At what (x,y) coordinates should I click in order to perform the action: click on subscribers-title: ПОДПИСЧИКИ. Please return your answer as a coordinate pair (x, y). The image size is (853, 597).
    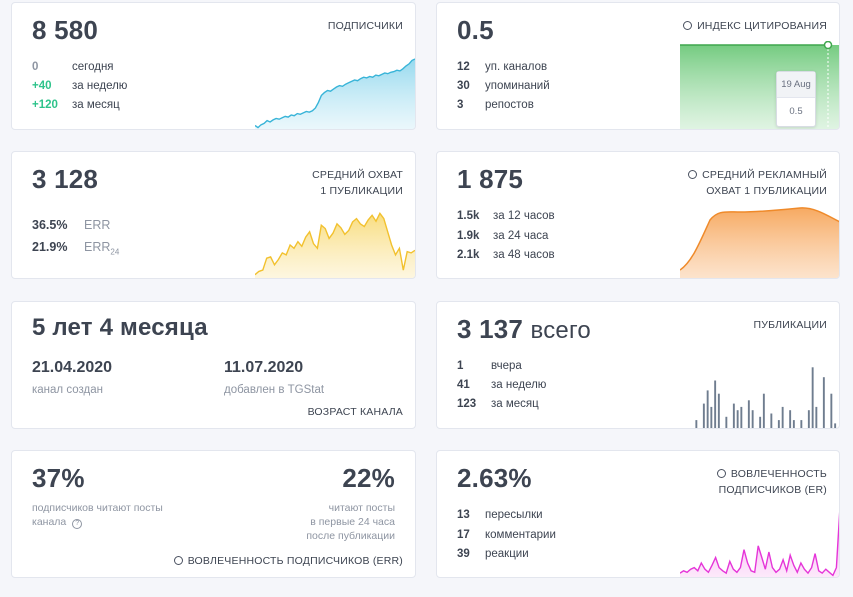
    Looking at the image, I should click on (365, 26).